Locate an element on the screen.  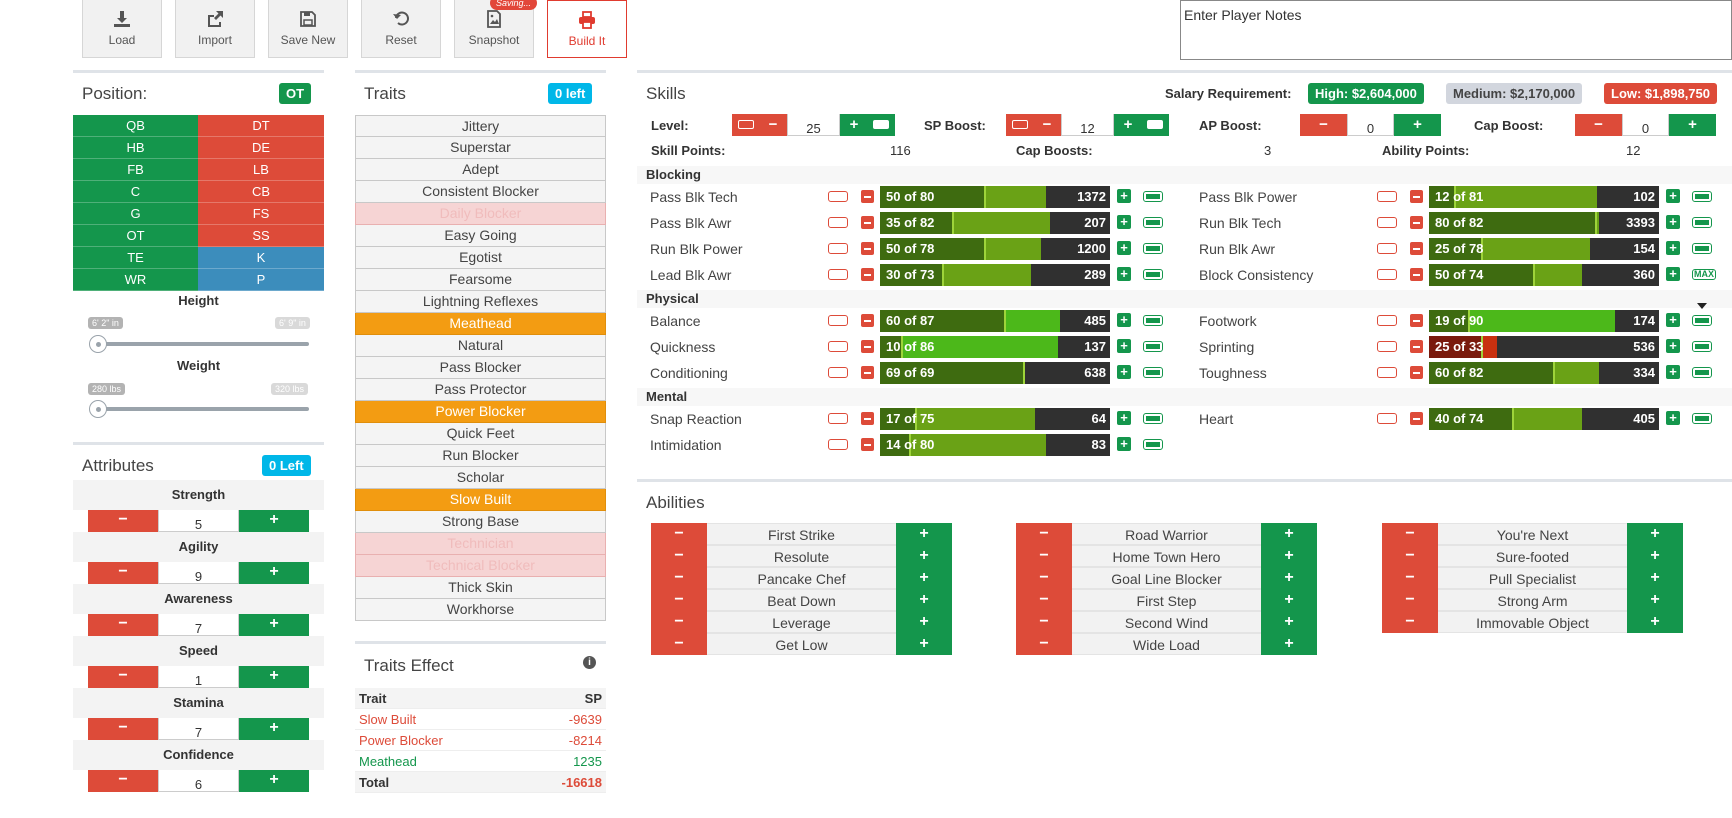
position-hb: HB is located at coordinates (135, 148).